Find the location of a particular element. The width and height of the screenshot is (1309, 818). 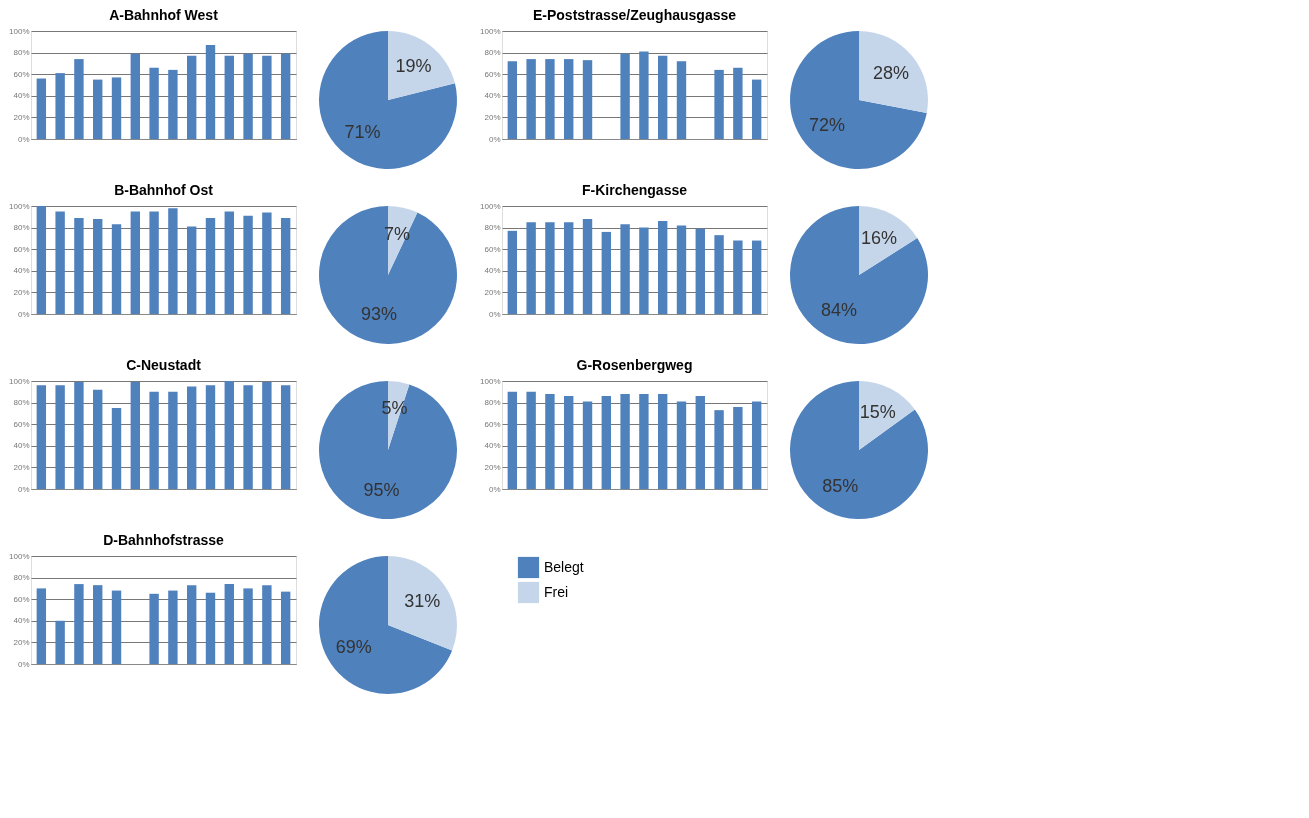

chart-title: E-Poststrasse/Zeughausgasse is located at coordinates (634, 15).